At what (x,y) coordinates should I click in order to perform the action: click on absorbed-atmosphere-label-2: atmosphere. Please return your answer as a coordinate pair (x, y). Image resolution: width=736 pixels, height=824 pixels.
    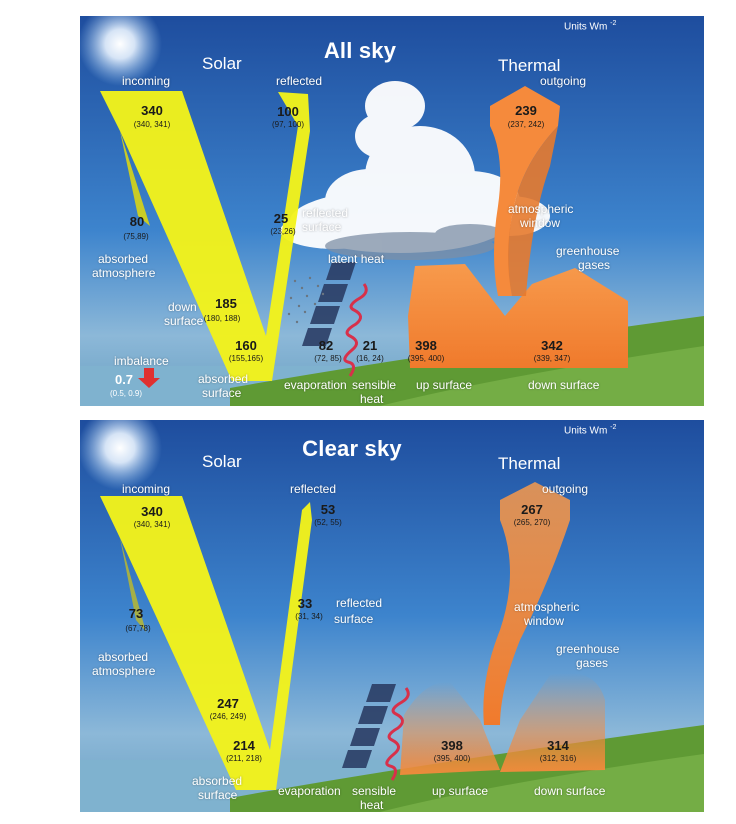
    Looking at the image, I should click on (124, 273).